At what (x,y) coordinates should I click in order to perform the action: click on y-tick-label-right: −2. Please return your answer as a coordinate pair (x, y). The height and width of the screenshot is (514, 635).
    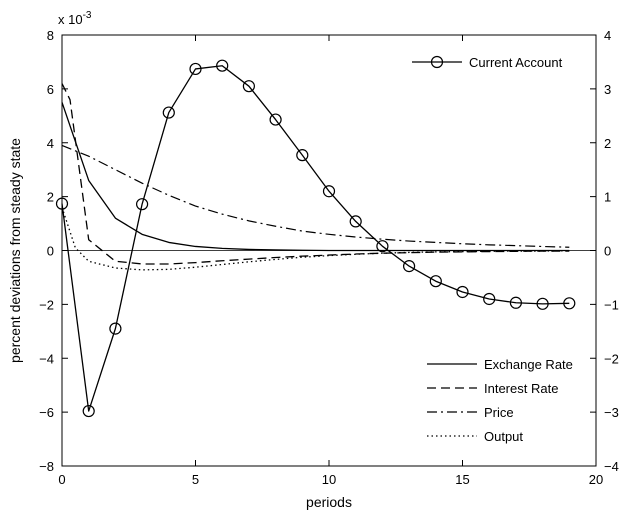
    Looking at the image, I should click on (611, 358).